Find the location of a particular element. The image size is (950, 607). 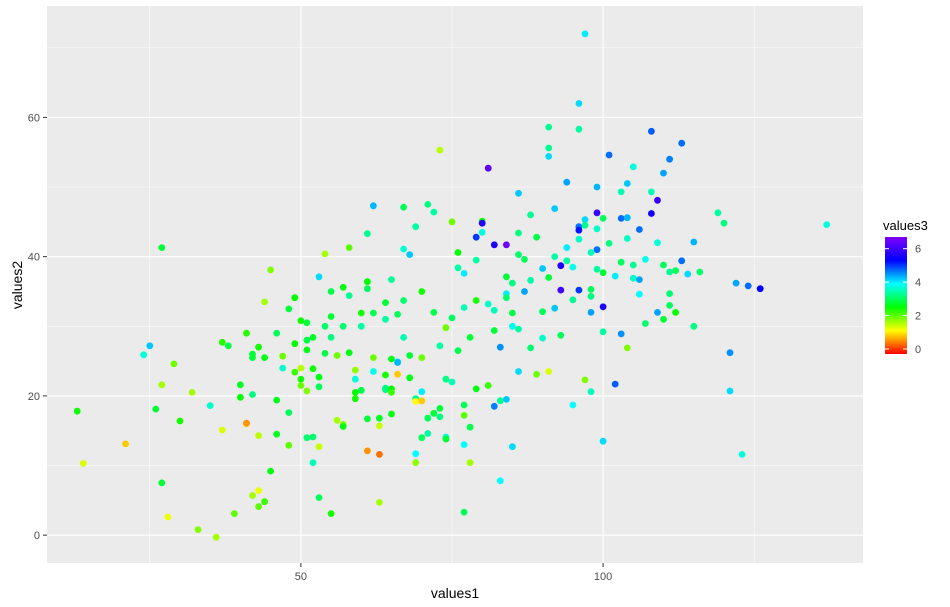

legend-ticks: 0 2 4 6 is located at coordinates (903, 300).